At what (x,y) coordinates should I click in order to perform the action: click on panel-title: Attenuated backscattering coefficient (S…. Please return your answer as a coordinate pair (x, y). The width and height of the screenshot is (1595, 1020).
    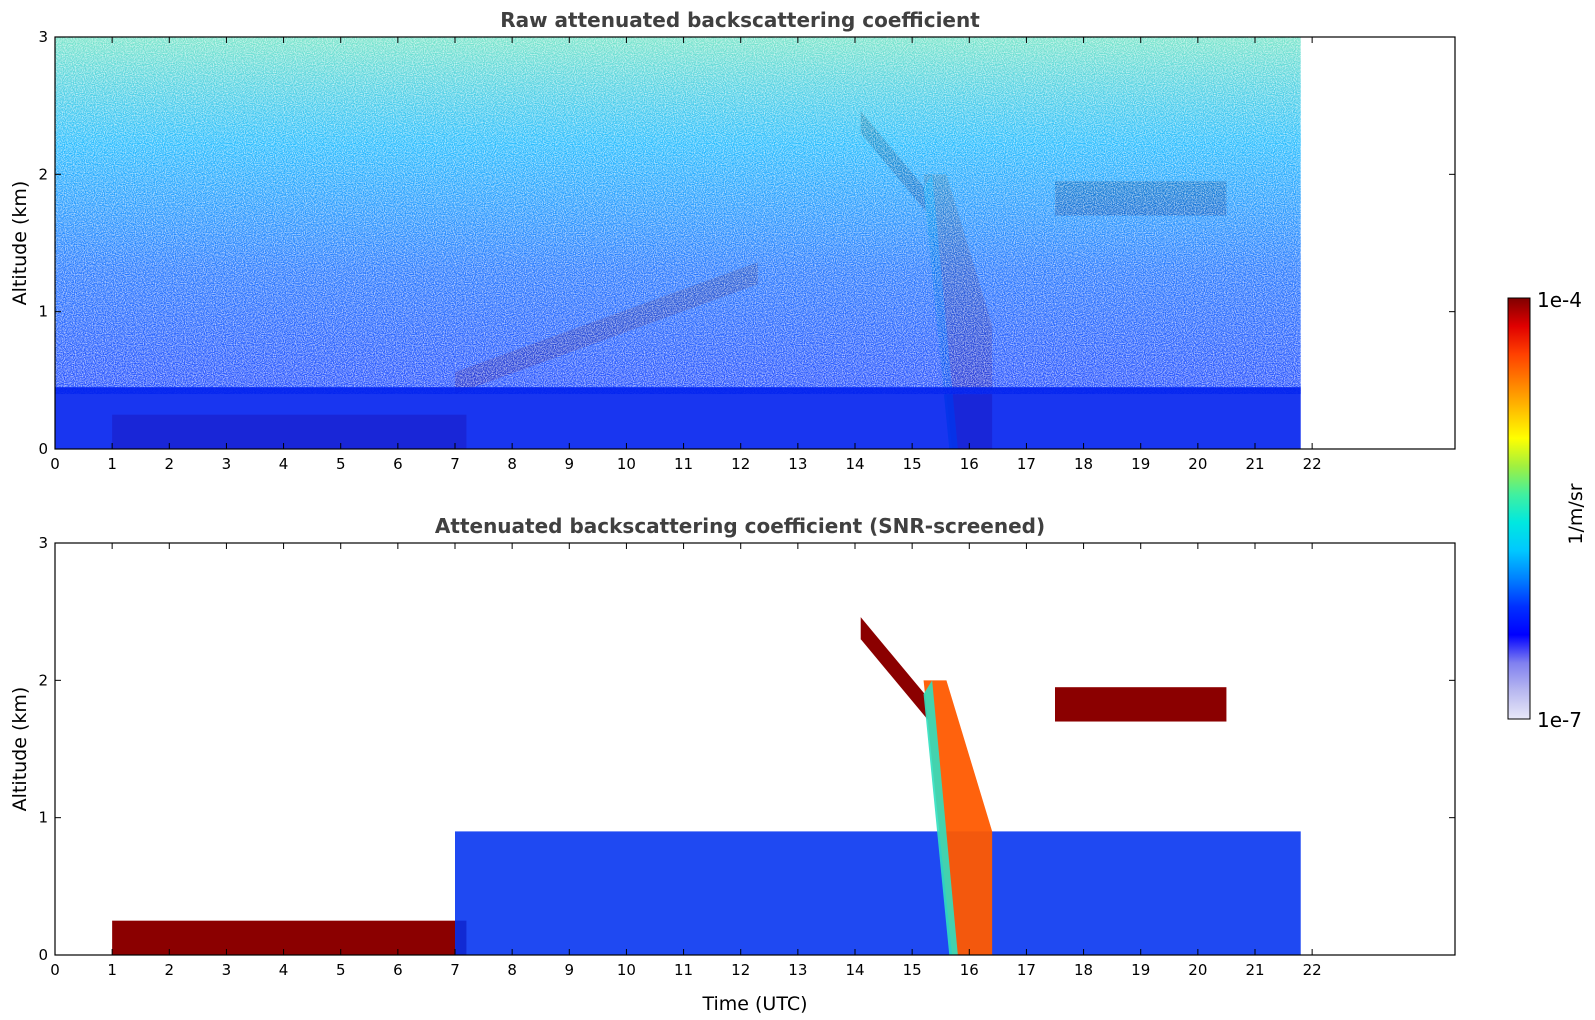
    Looking at the image, I should click on (740, 526).